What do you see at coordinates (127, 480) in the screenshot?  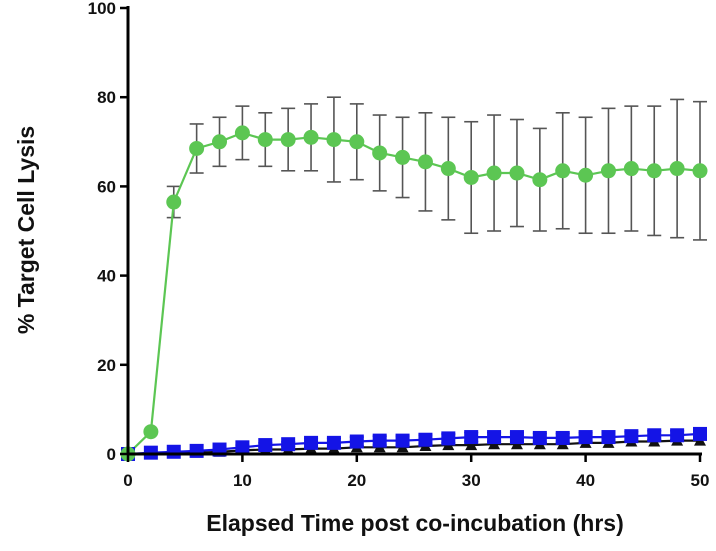 I see `x-tick-label: 0` at bounding box center [127, 480].